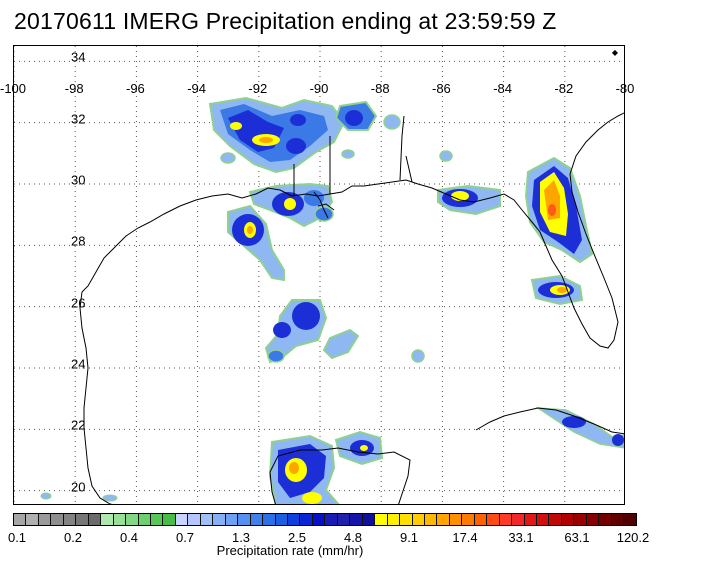 This screenshot has height=571, width=708. I want to click on longitude-tick-label: -84, so click(502, 88).